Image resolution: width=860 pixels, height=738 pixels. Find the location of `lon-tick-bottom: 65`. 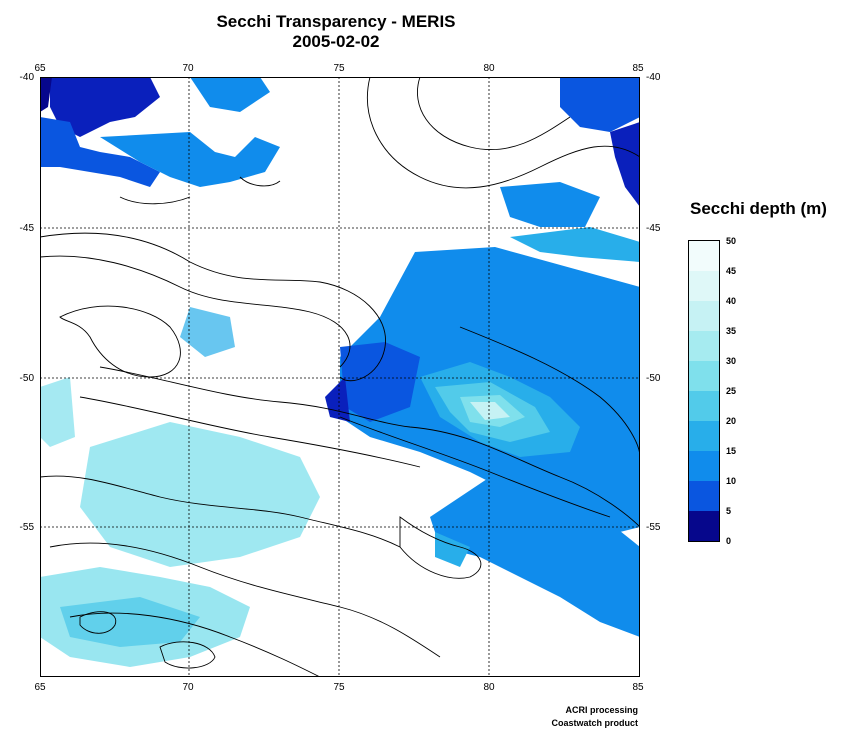

lon-tick-bottom: 65 is located at coordinates (40, 687).